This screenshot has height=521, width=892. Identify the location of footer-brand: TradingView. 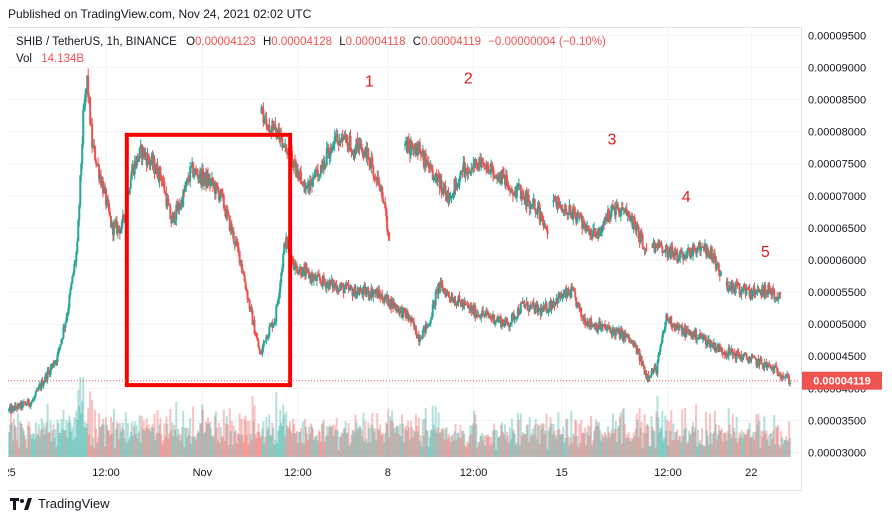
(60, 503).